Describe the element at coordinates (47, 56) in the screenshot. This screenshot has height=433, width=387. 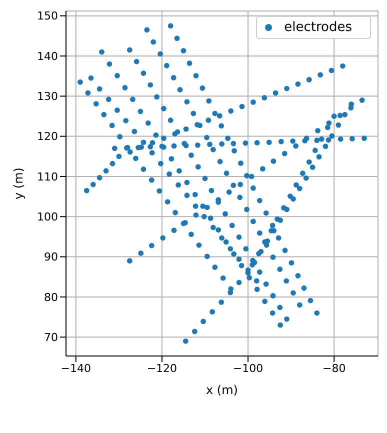
I see `y-tick-label: 140` at that location.